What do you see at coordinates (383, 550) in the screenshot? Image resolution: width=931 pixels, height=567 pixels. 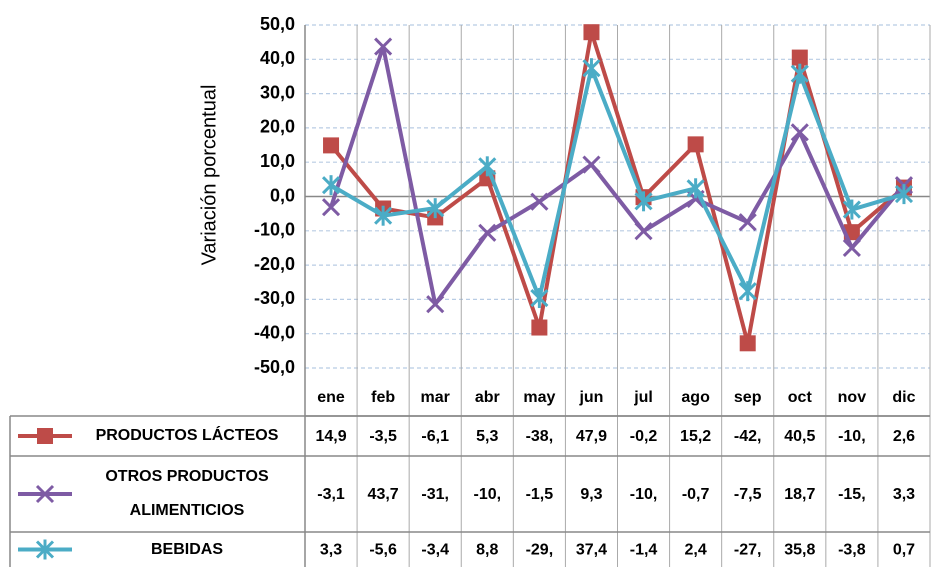 I see `table-cell: -5,6` at bounding box center [383, 550].